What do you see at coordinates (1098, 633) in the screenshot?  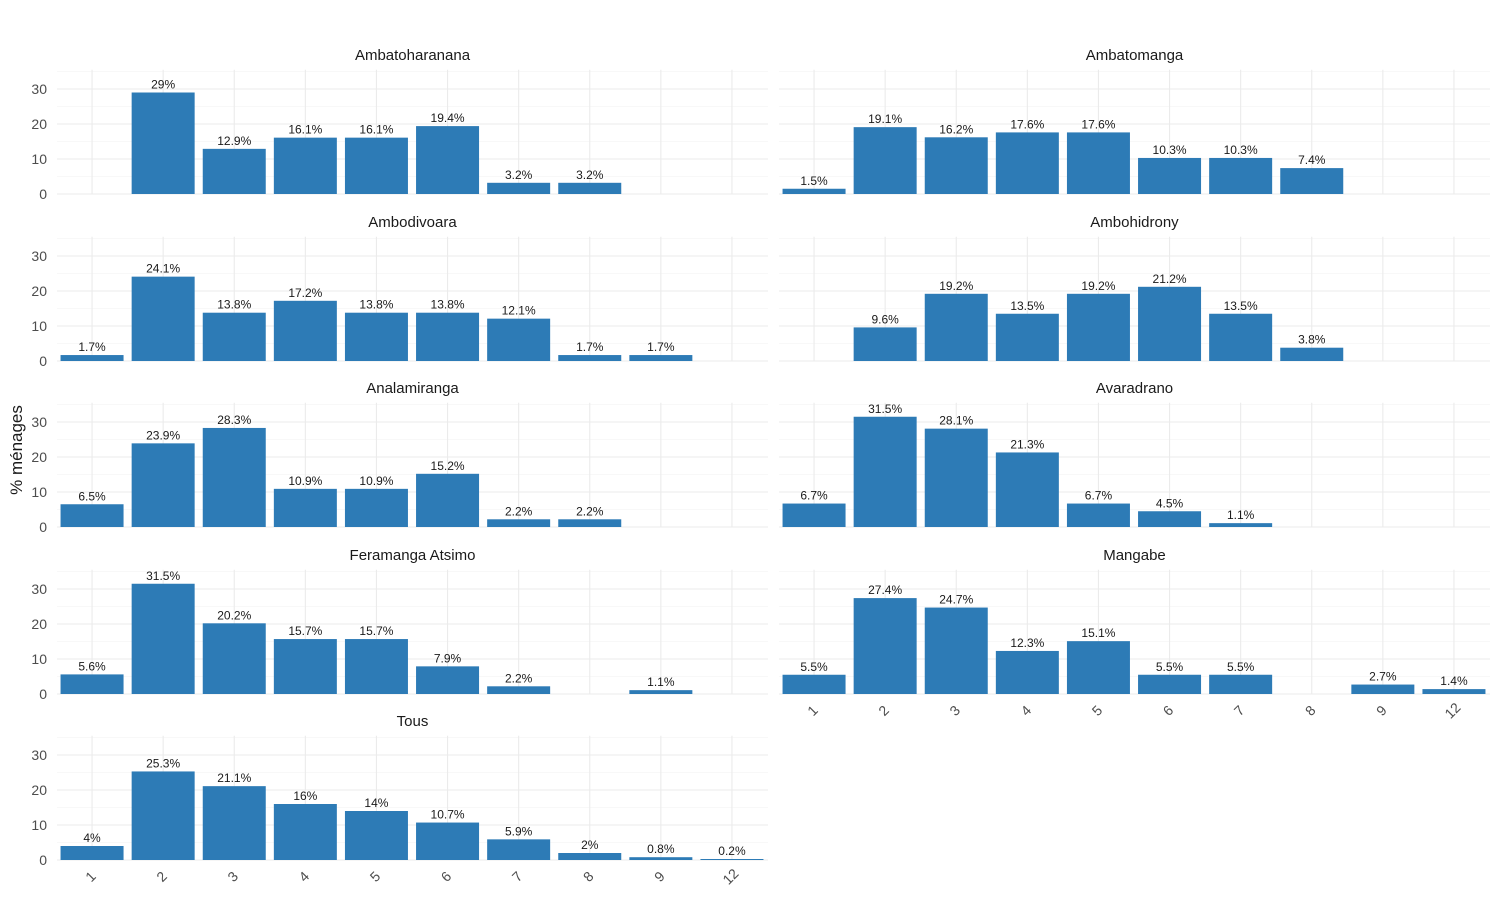 I see `data-label: 15.1%` at bounding box center [1098, 633].